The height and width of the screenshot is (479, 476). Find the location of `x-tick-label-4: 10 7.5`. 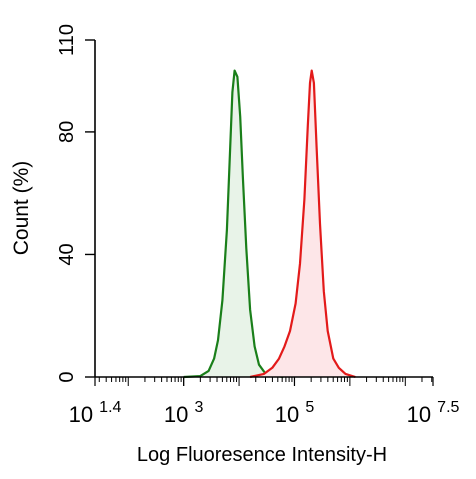

x-tick-label-4: 10 7.5 is located at coordinates (433, 413).